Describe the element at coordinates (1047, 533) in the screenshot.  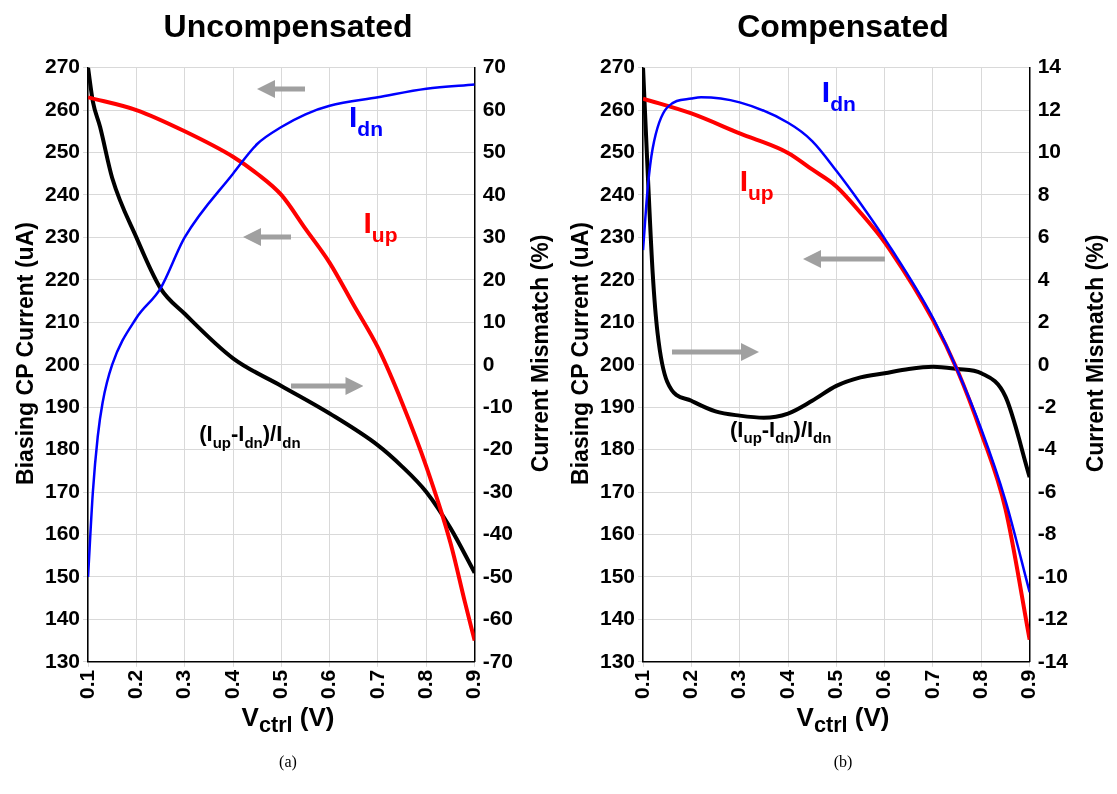
I see `y2-tick-label: -8` at that location.